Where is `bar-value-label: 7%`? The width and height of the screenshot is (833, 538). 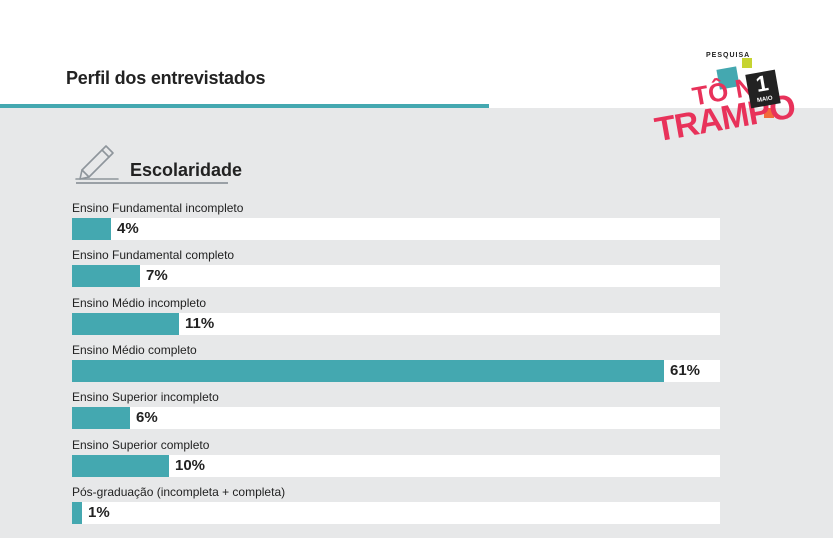 bar-value-label: 7% is located at coordinates (157, 275).